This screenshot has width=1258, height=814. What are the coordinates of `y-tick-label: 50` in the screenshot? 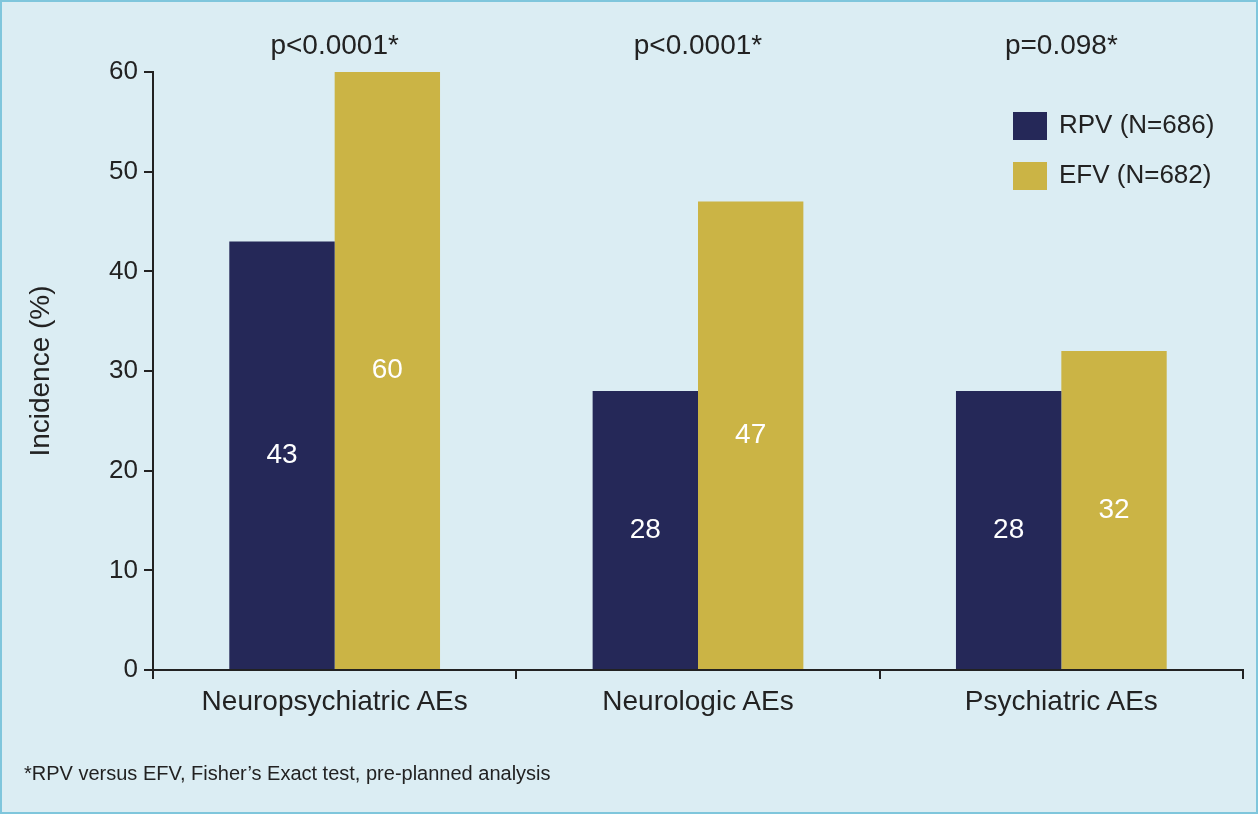 It's located at (123, 169).